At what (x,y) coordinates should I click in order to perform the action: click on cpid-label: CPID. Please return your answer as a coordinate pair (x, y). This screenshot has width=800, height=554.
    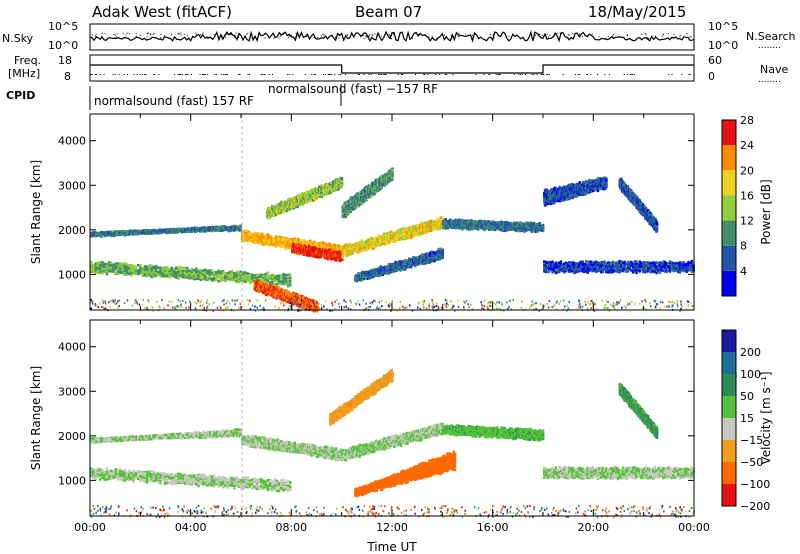
    Looking at the image, I should click on (20, 95).